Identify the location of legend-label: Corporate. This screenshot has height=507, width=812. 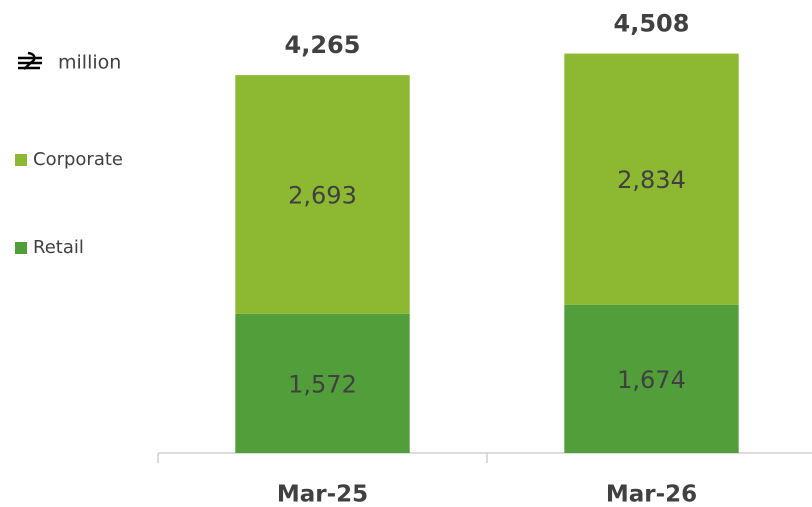
(78, 159).